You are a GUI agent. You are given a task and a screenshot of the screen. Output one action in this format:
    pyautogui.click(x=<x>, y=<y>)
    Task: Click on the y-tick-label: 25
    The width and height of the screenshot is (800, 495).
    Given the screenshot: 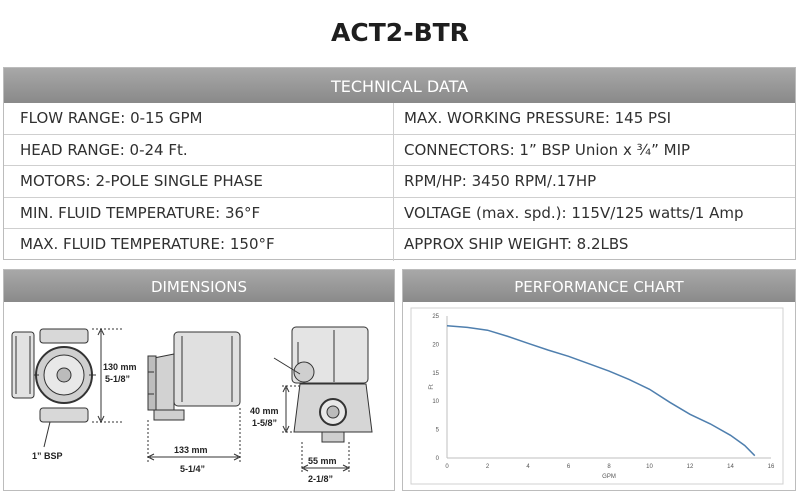 What is the action you would take?
    pyautogui.click(x=435, y=317)
    